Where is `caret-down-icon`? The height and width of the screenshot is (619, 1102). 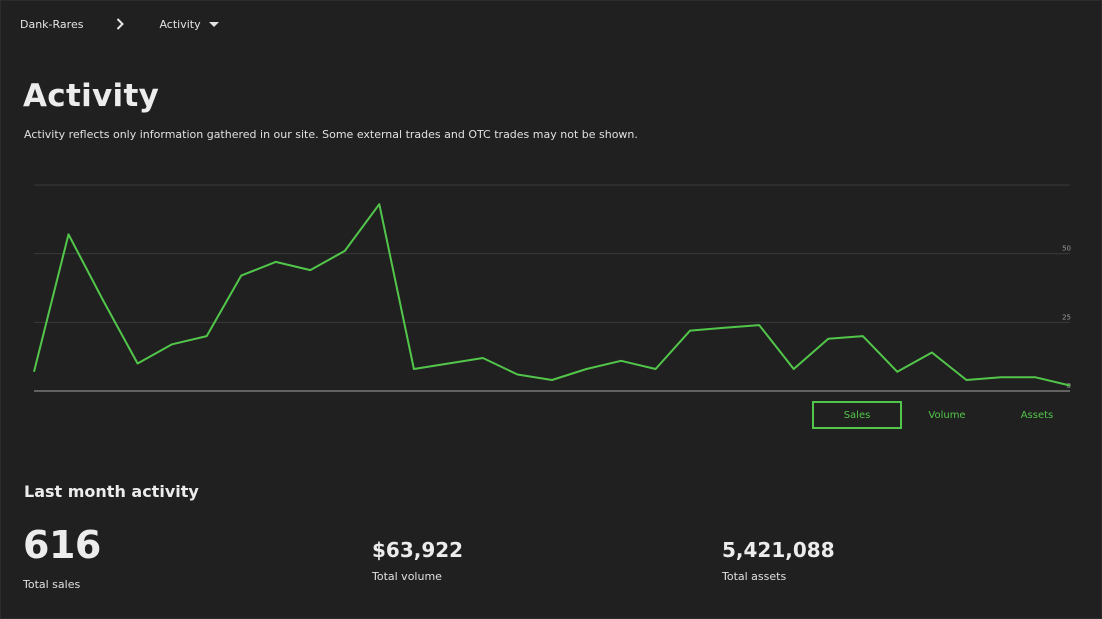 caret-down-icon is located at coordinates (213, 24).